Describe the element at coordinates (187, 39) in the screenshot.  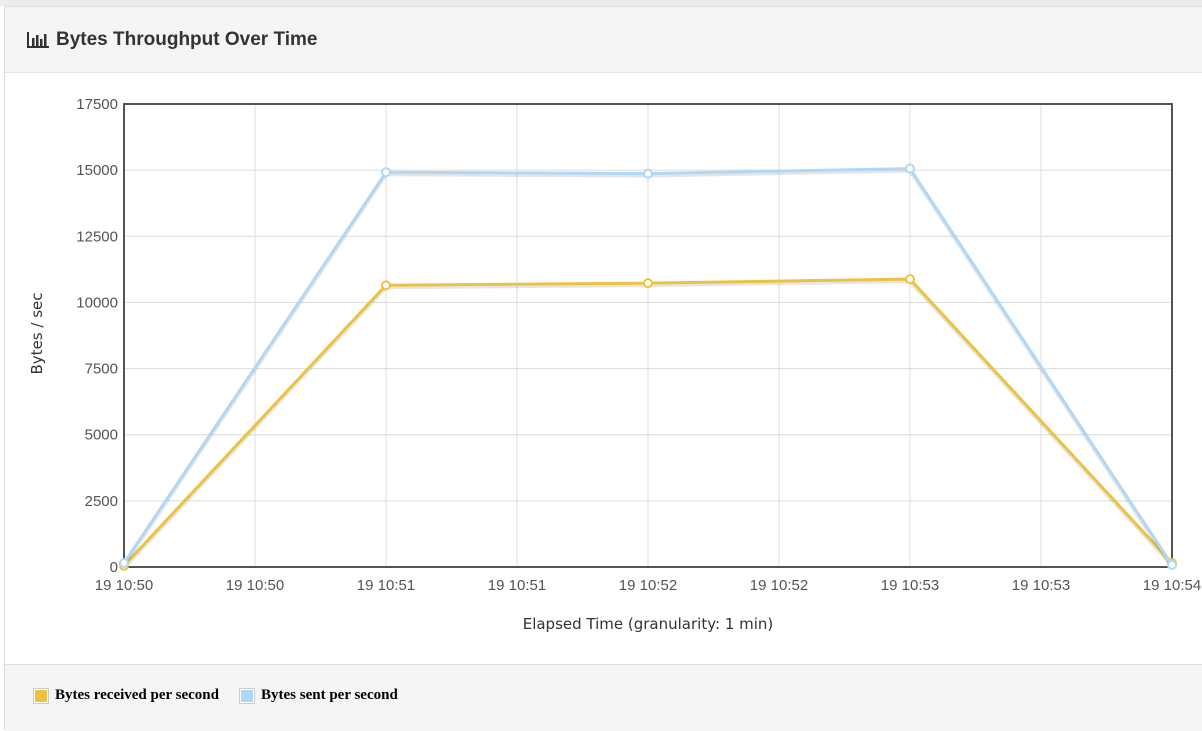
I see `panel-title: Bytes Throughput Over Time` at that location.